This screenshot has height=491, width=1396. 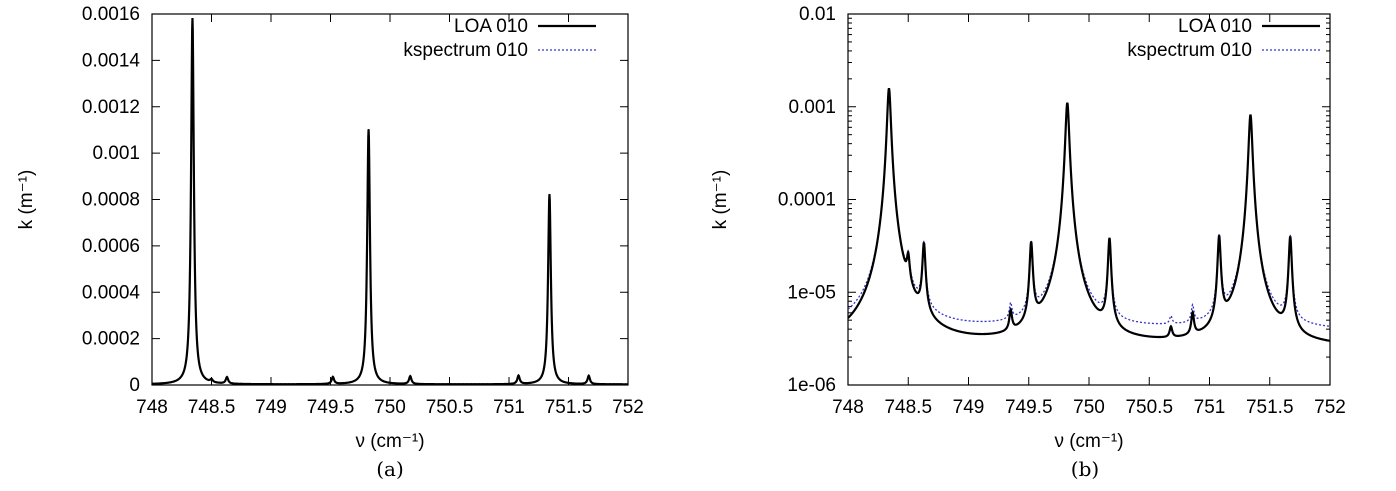 I want to click on y-tick-label: 0.0012, so click(x=111, y=107).